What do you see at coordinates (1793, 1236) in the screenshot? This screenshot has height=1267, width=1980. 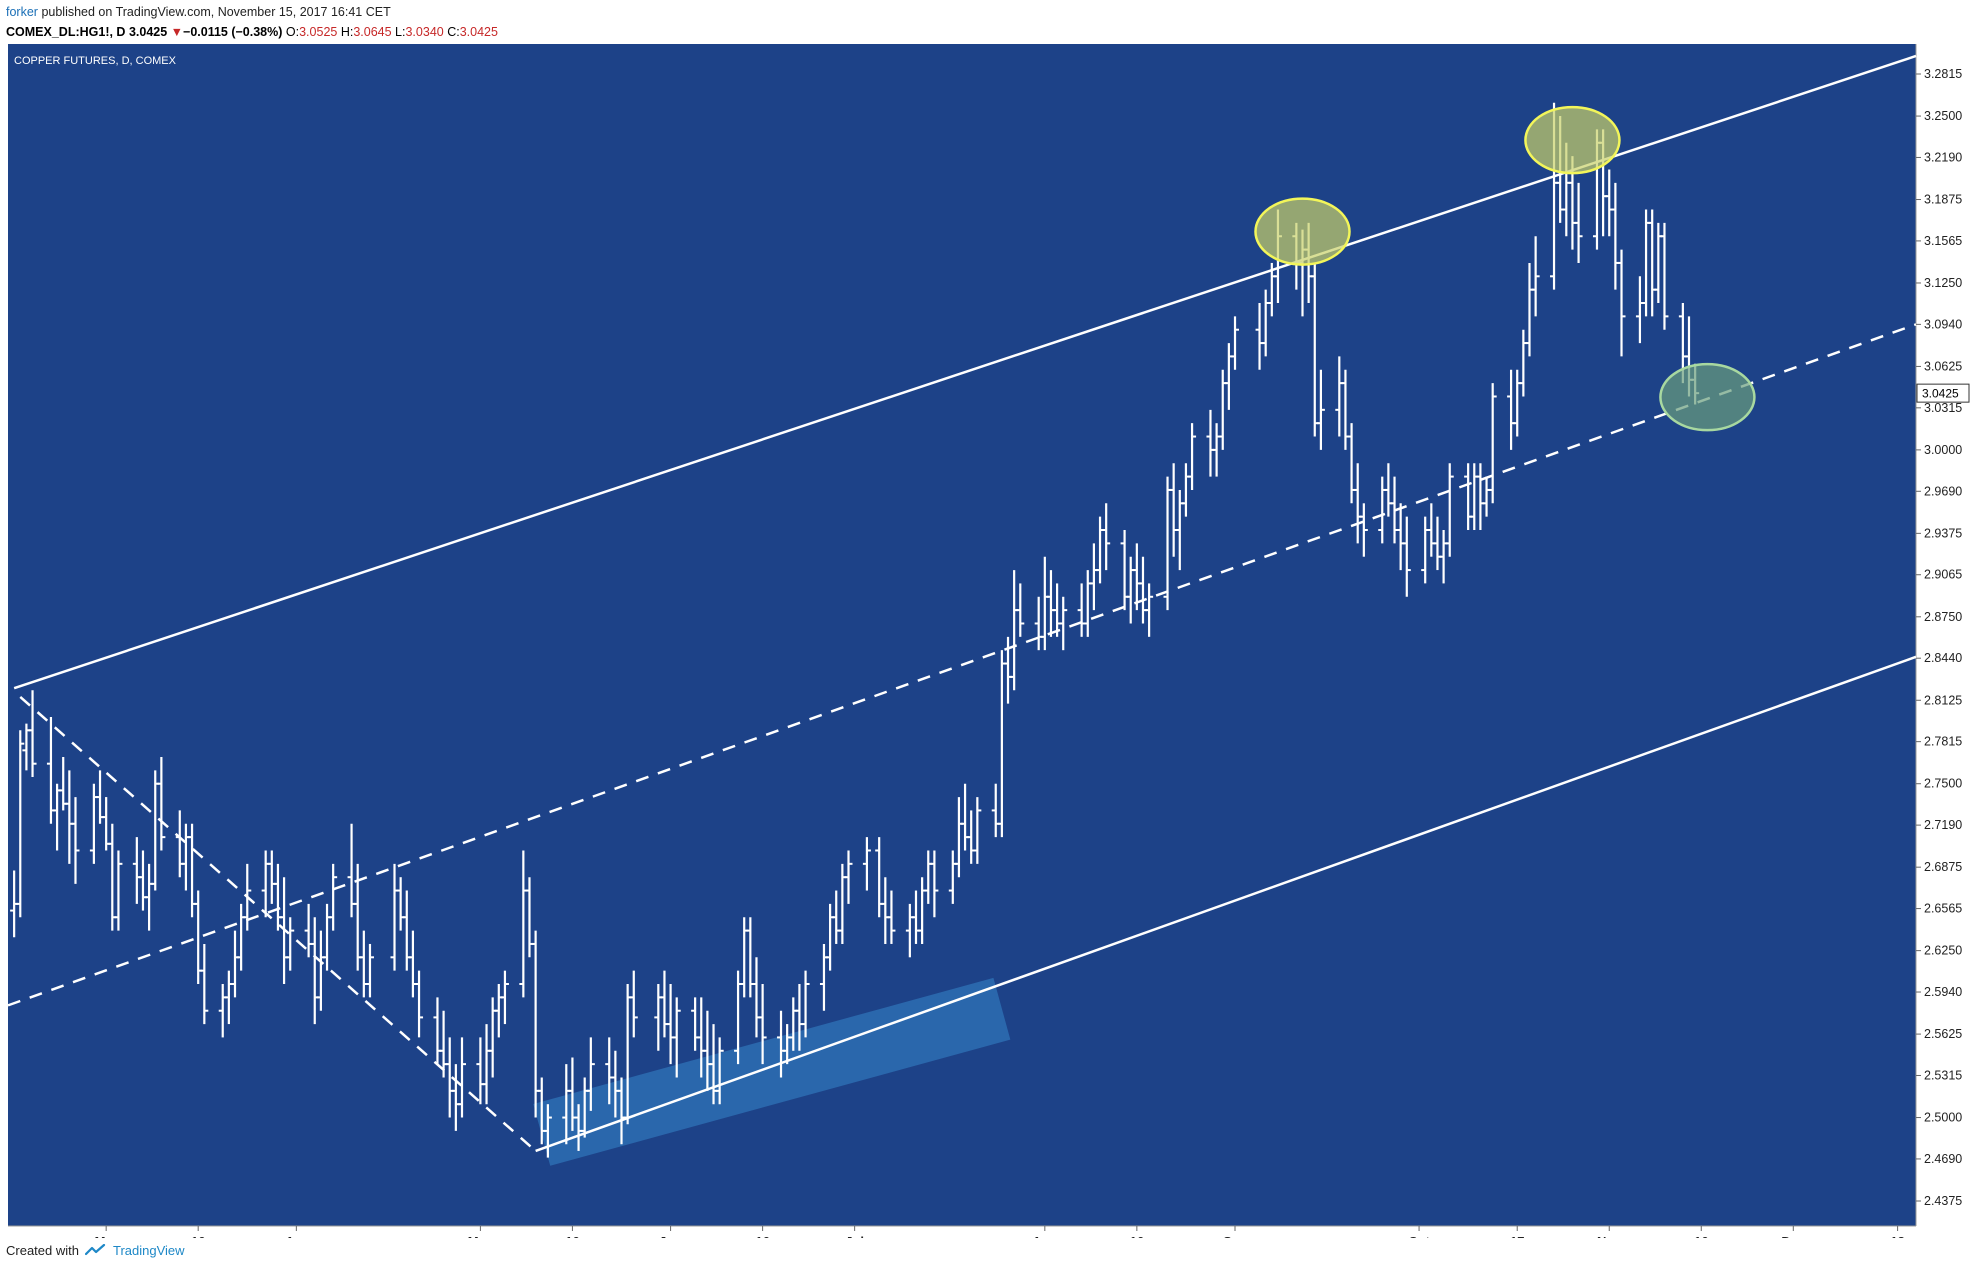 I see `time-tick-label: Dec` at bounding box center [1793, 1236].